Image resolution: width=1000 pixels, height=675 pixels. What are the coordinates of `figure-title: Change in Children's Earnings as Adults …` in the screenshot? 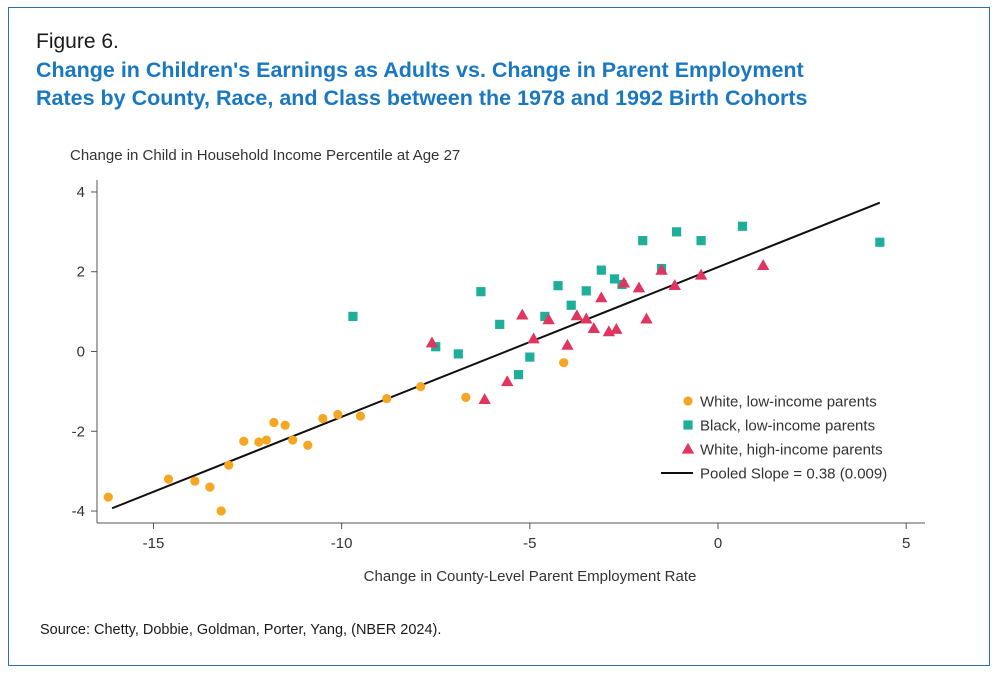 It's located at (506, 84).